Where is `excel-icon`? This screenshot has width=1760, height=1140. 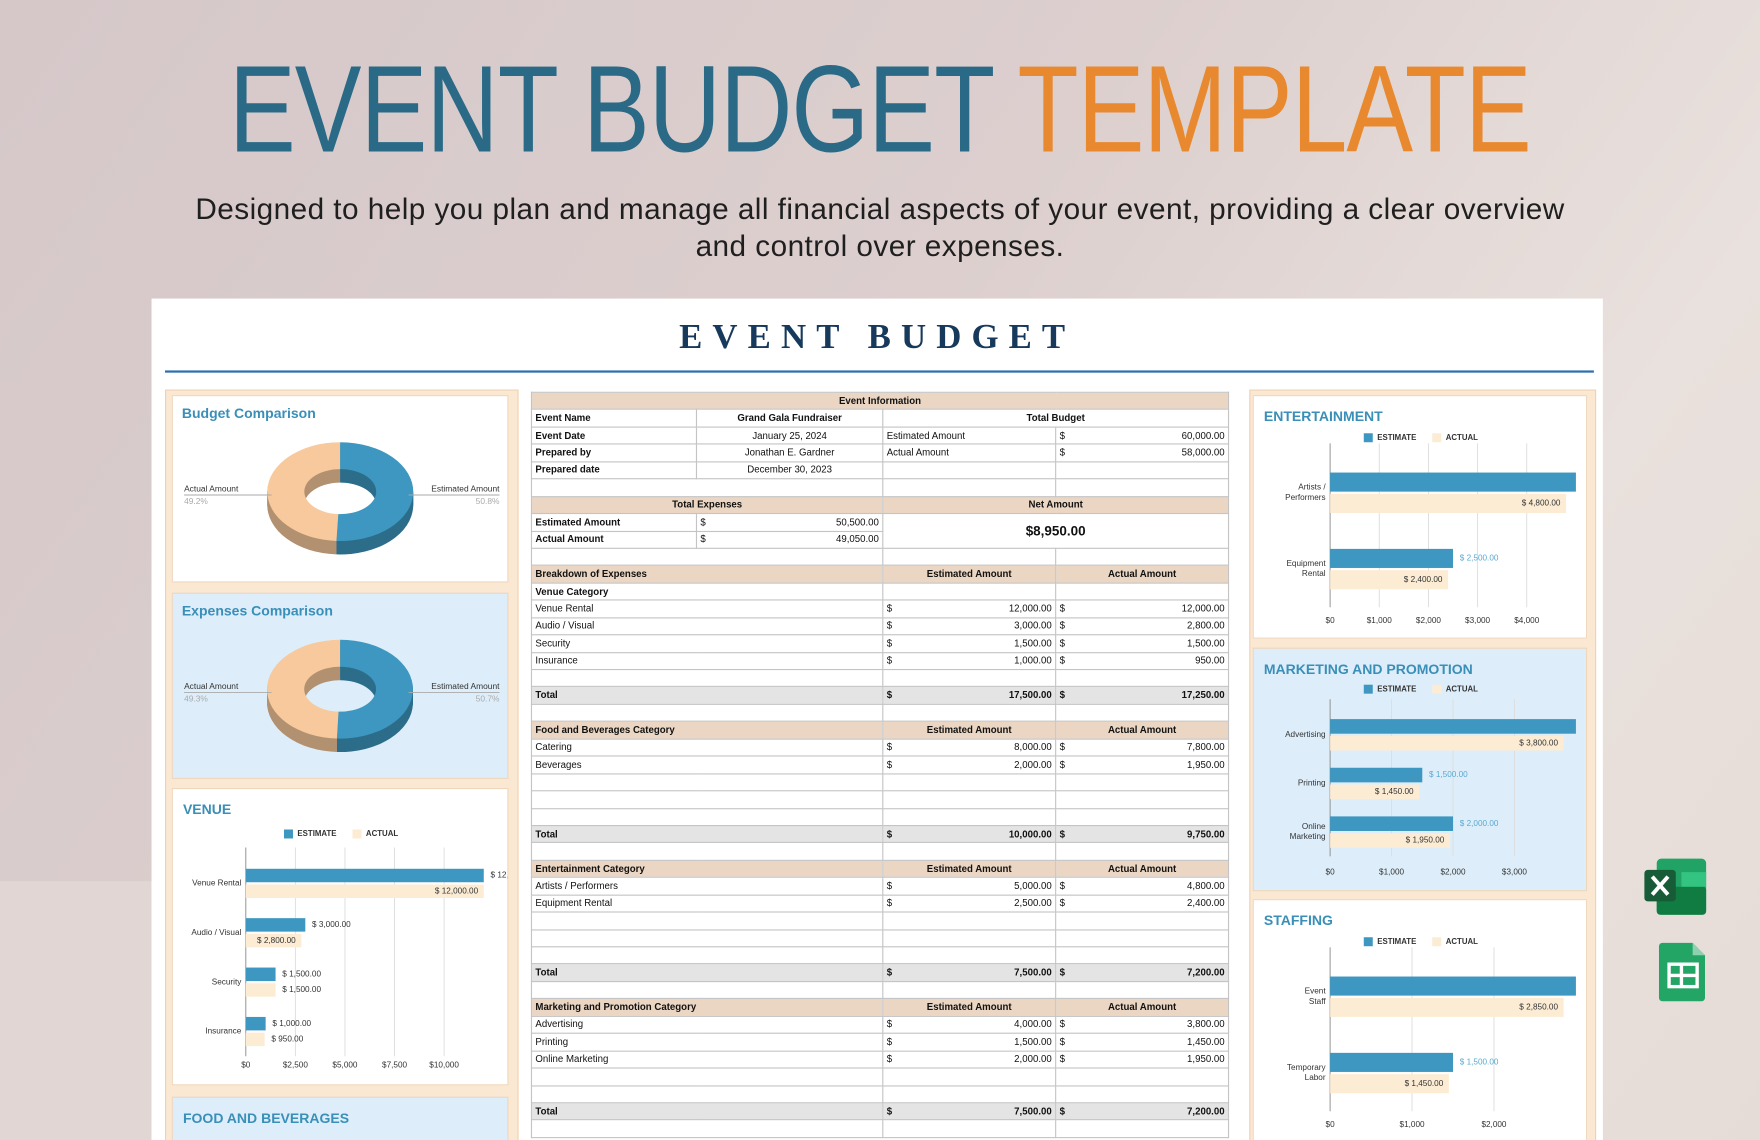 excel-icon is located at coordinates (1675, 886).